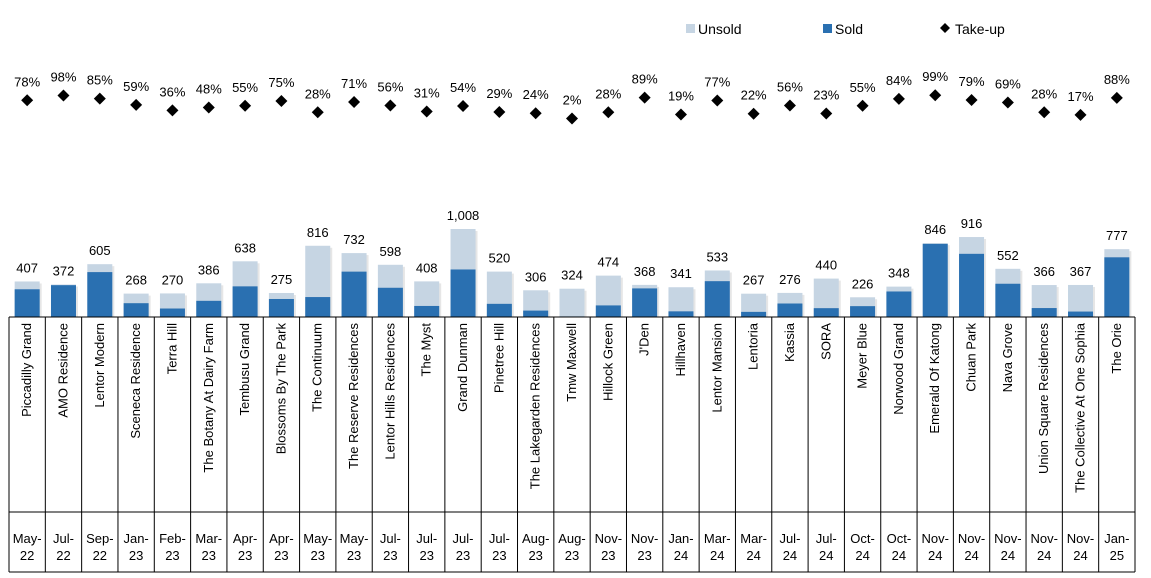 The height and width of the screenshot is (578, 1151). Describe the element at coordinates (209, 269) in the screenshot. I see `bar-total-label: 386` at that location.